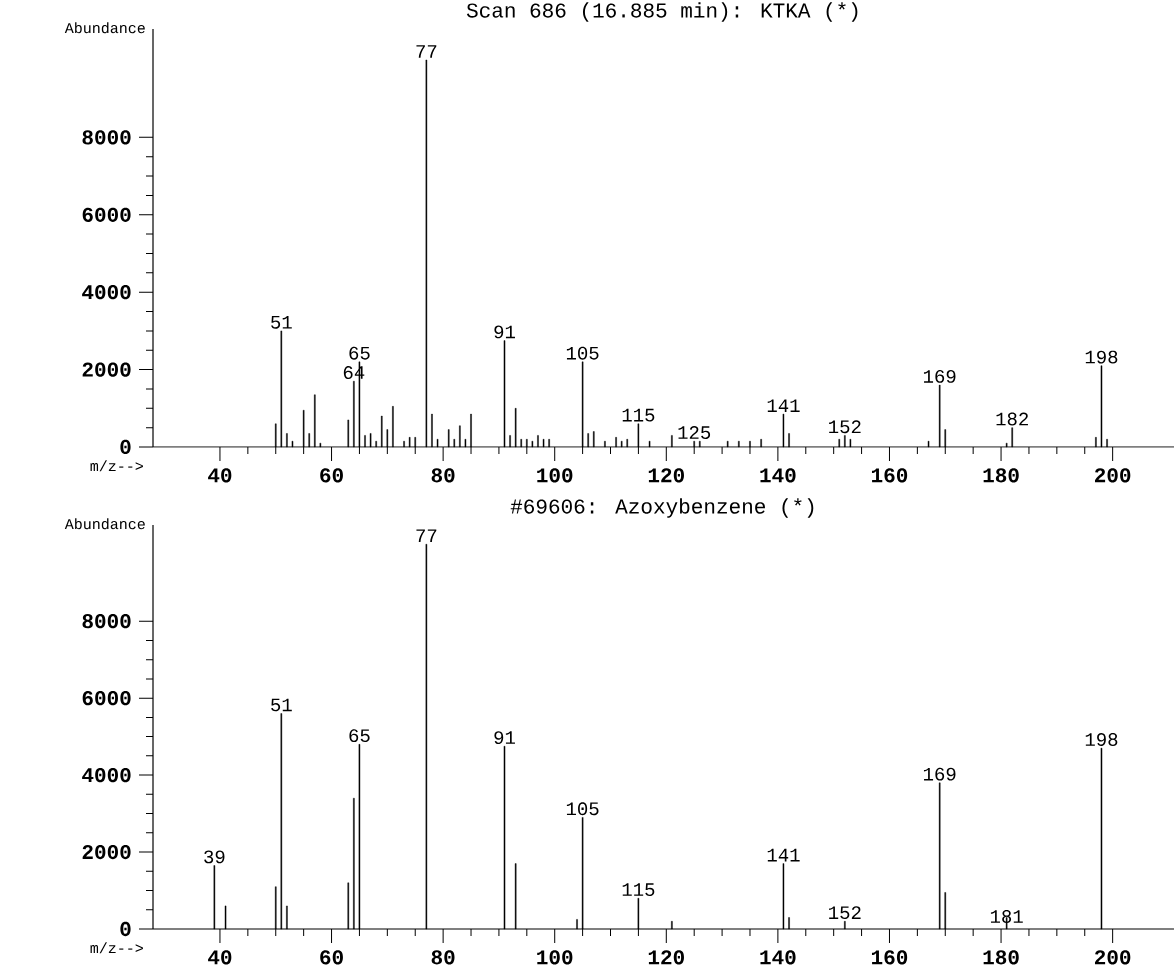  What do you see at coordinates (694, 432) in the screenshot?
I see `annotation: 125` at bounding box center [694, 432].